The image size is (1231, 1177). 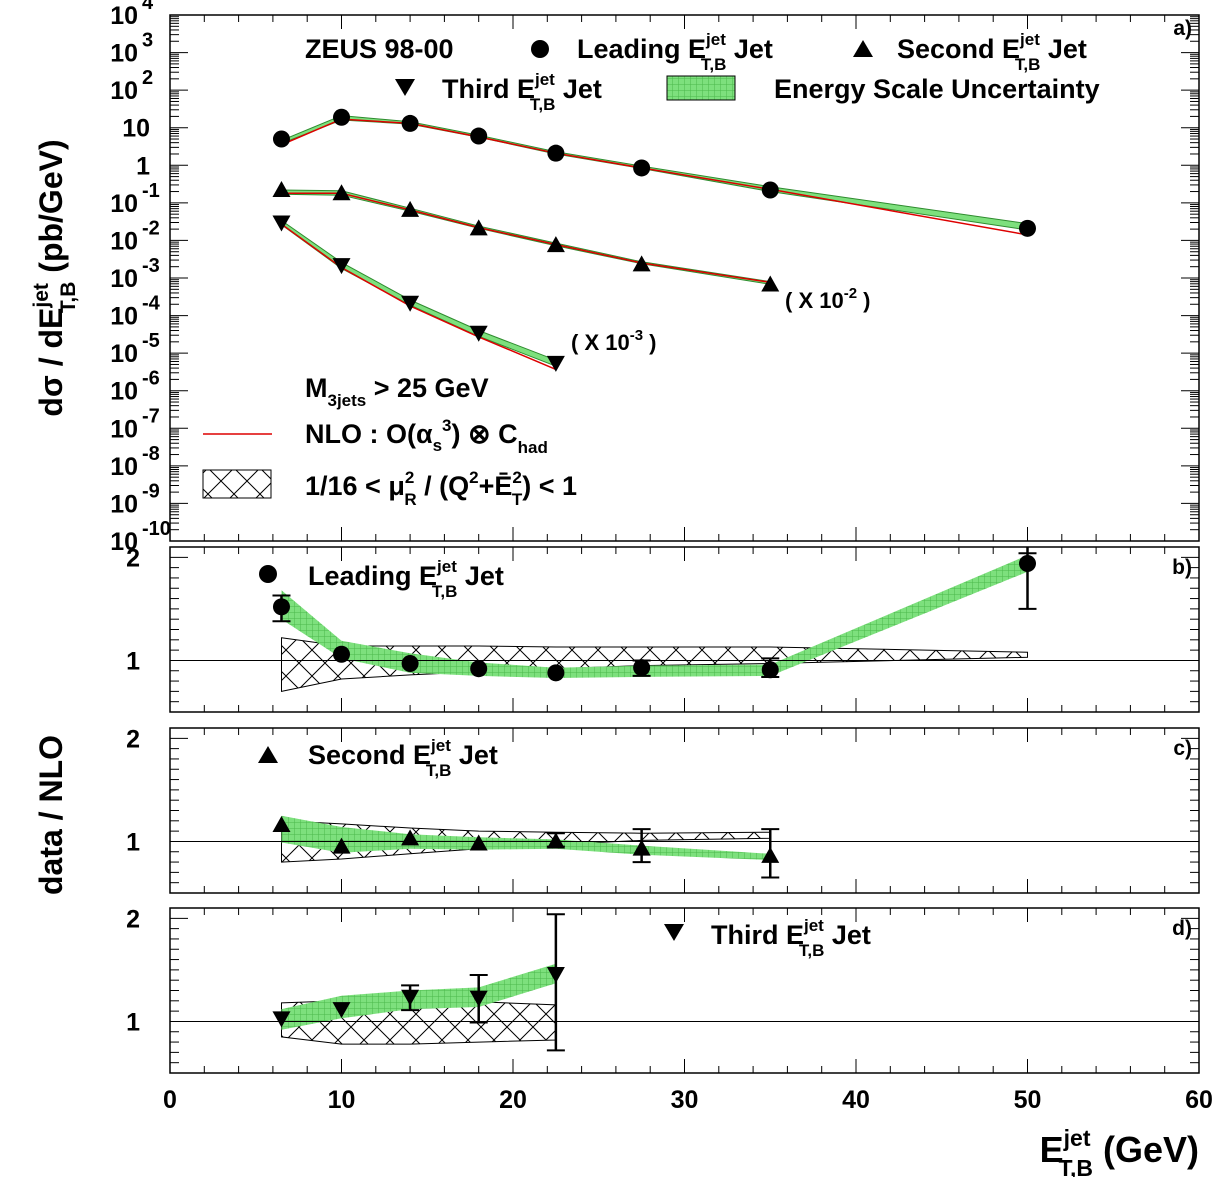 What do you see at coordinates (441, 488) in the screenshot?
I see `legend-scale: 1/16 < μ2 R / (Q2+Ē2 T) < 1` at bounding box center [441, 488].